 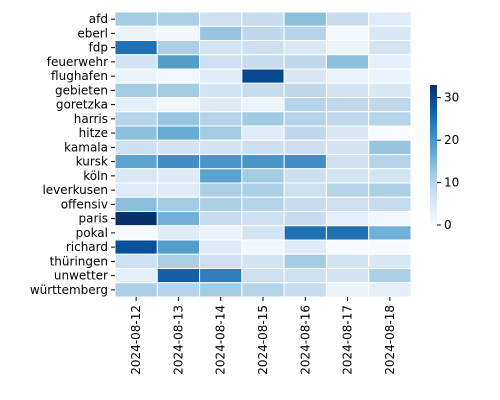 I want to click on x-tick-label: 2024-08-18, so click(x=390, y=340).